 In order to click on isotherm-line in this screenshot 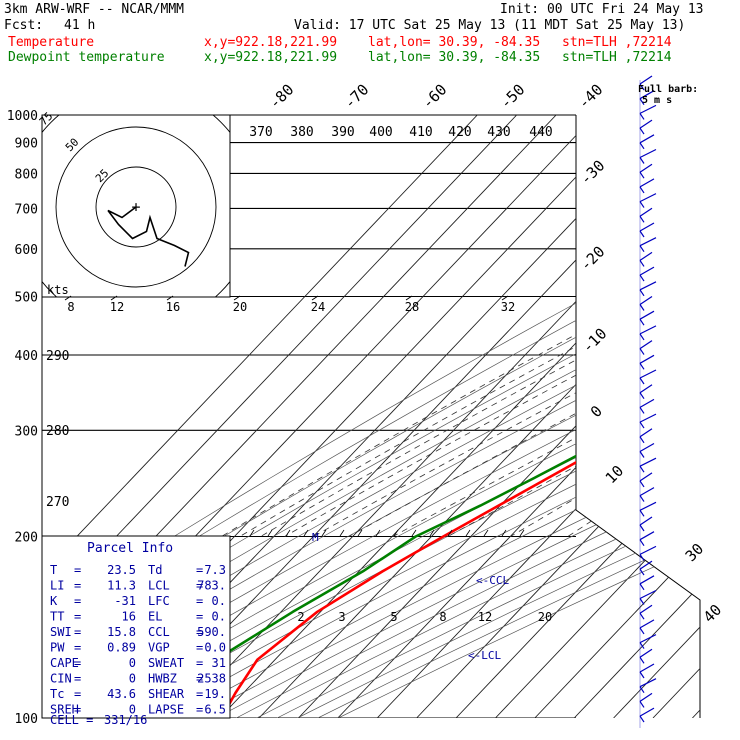, I will do `click(636, 416)`.